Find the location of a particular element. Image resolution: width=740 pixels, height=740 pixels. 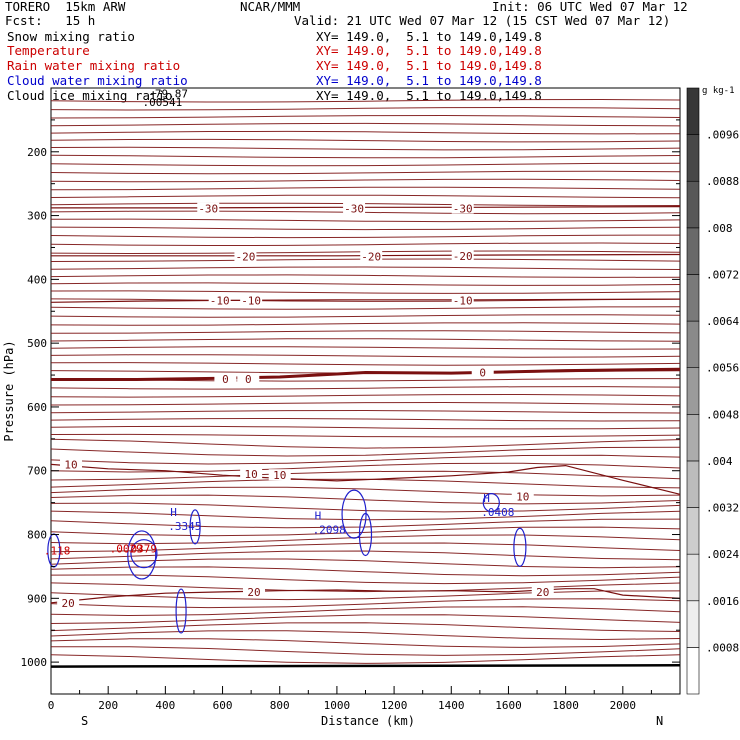

y-tick-label: 300 is located at coordinates (37, 216).